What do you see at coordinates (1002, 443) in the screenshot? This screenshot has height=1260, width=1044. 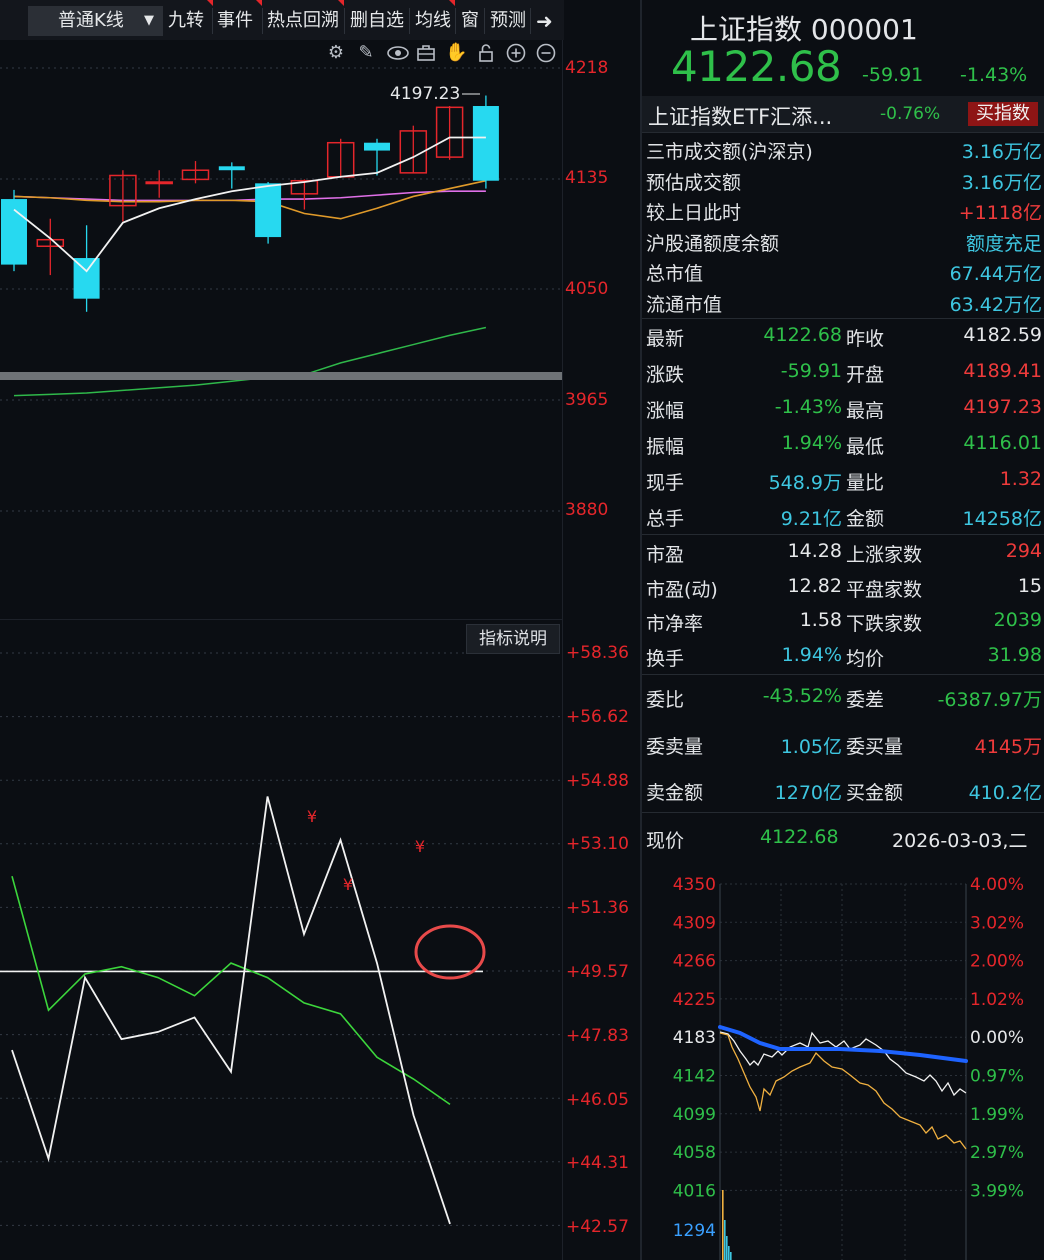 I see `quote-value: 4116.01` at bounding box center [1002, 443].